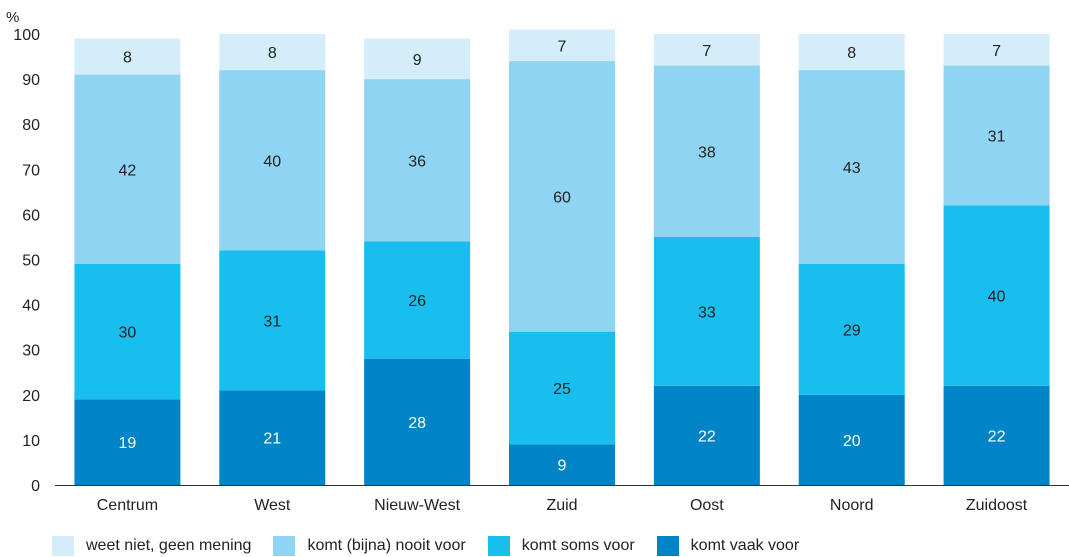  I want to click on data-label: 43, so click(852, 168).